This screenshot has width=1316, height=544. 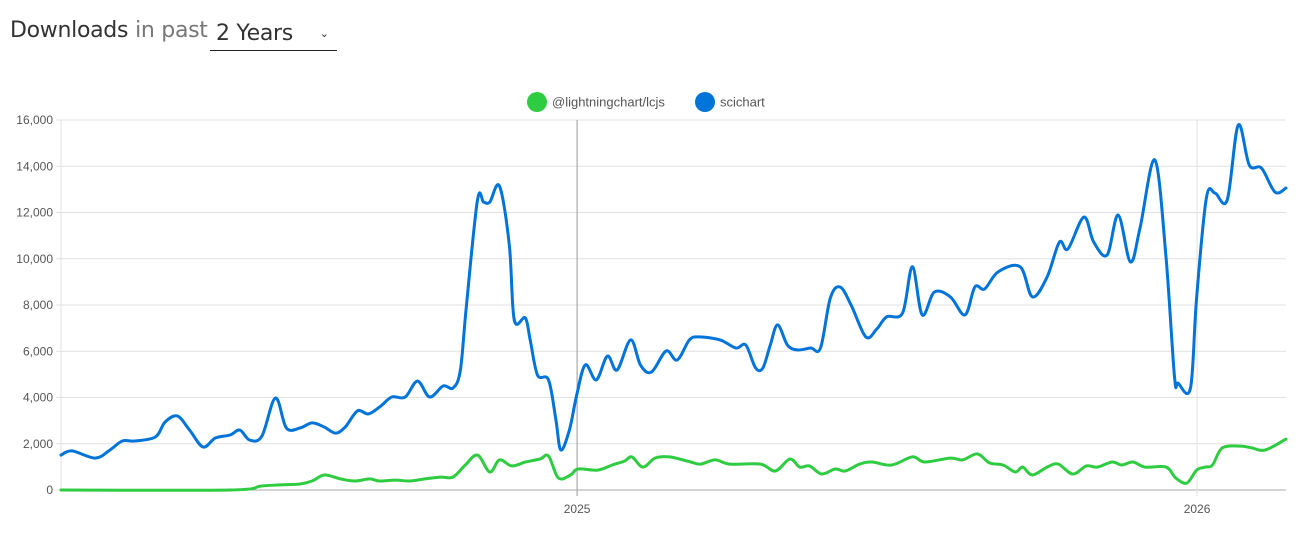 What do you see at coordinates (673, 464) in the screenshot?
I see `lightningchart-series-line` at bounding box center [673, 464].